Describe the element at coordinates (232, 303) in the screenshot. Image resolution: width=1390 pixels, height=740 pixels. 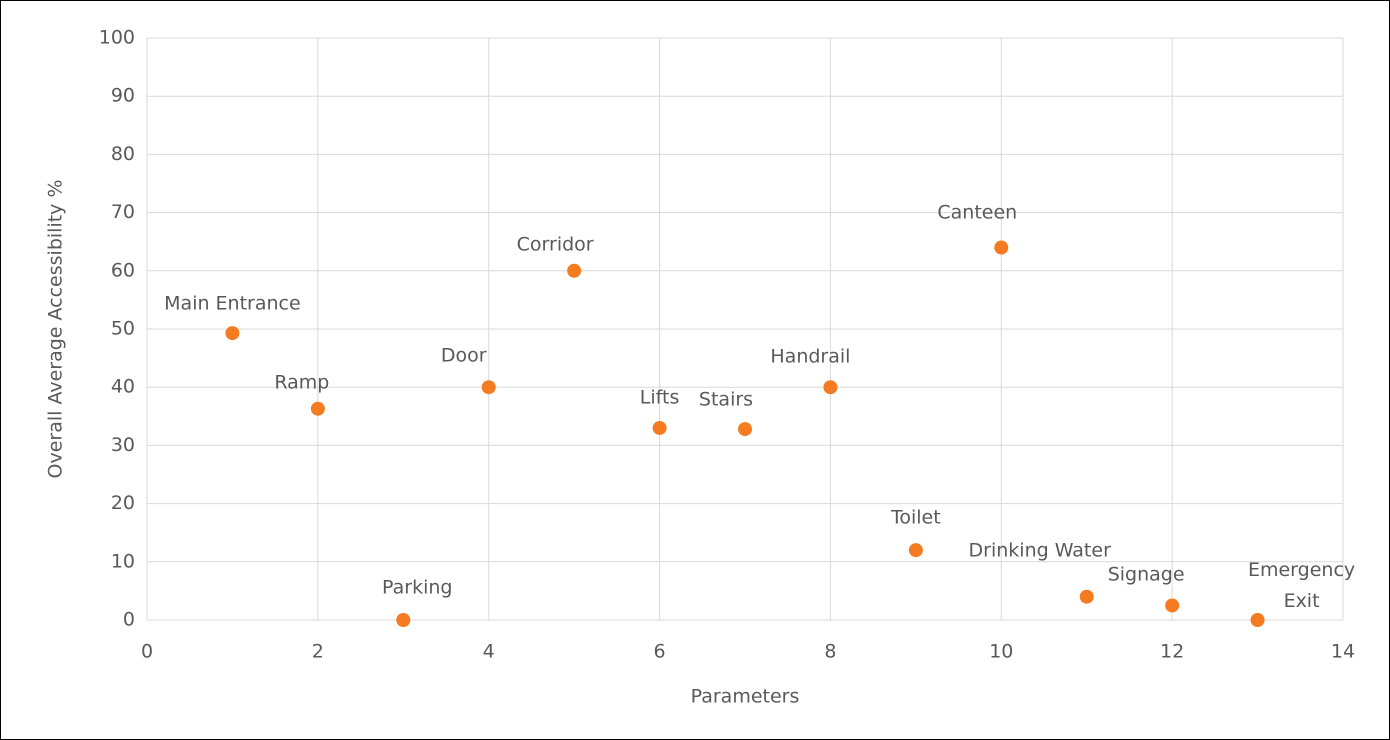
I see `point-label: Main Entrance` at that location.